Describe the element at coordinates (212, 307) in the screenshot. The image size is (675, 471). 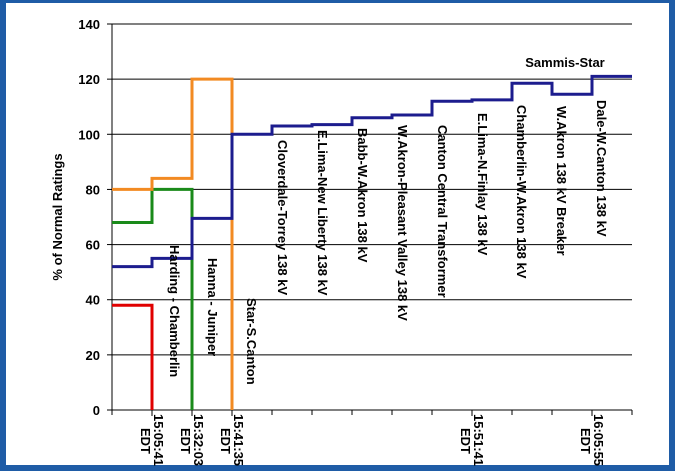
I see `series-label: Hanna - Juniper` at that location.